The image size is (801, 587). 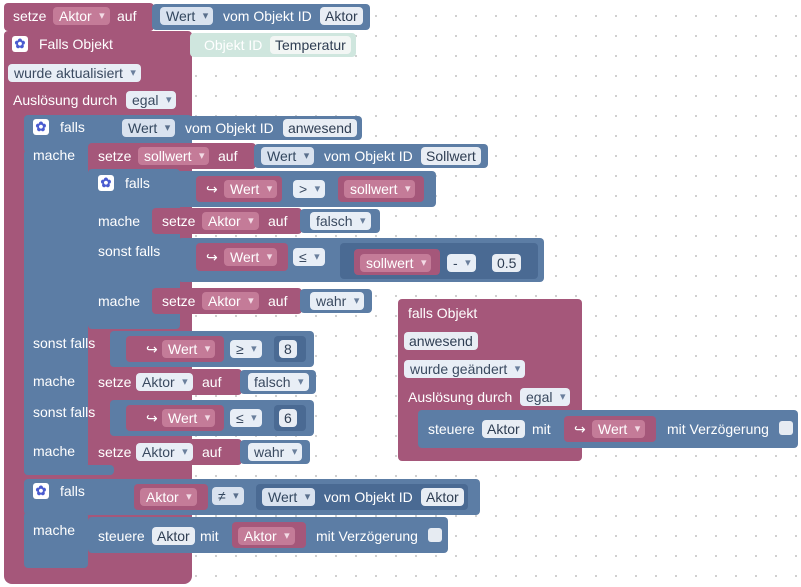 What do you see at coordinates (309, 189) in the screenshot?
I see `operator-dropdown: >` at bounding box center [309, 189].